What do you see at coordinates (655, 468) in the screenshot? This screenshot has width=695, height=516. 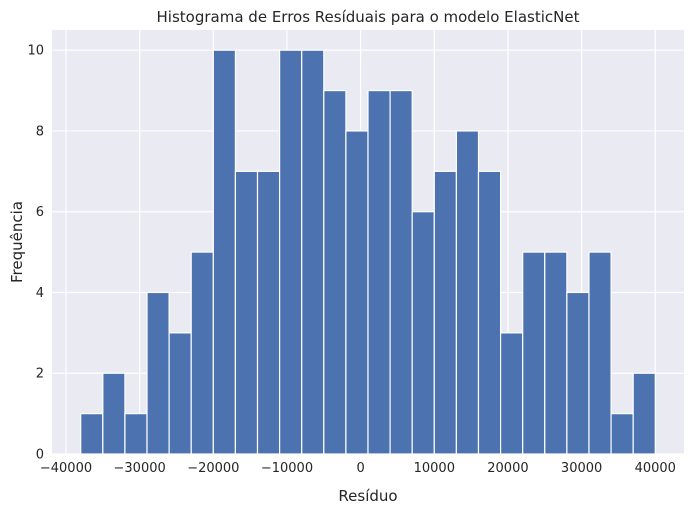 I see `x-tick-label: 40000` at bounding box center [655, 468].